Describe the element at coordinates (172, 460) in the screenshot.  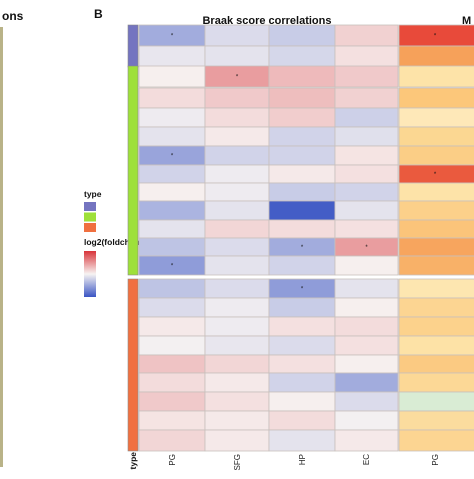
I see `x-tick-label: PG` at that location.